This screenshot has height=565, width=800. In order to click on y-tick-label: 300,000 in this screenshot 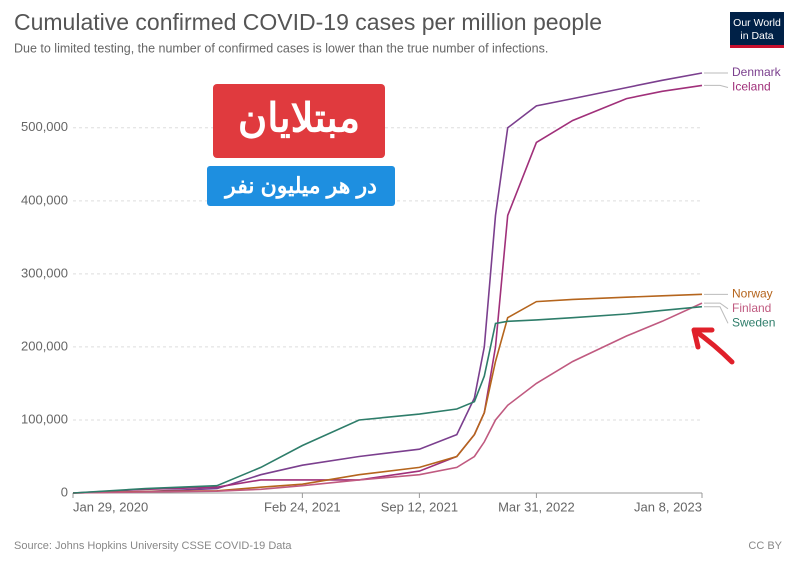, I will do `click(44, 272)`.